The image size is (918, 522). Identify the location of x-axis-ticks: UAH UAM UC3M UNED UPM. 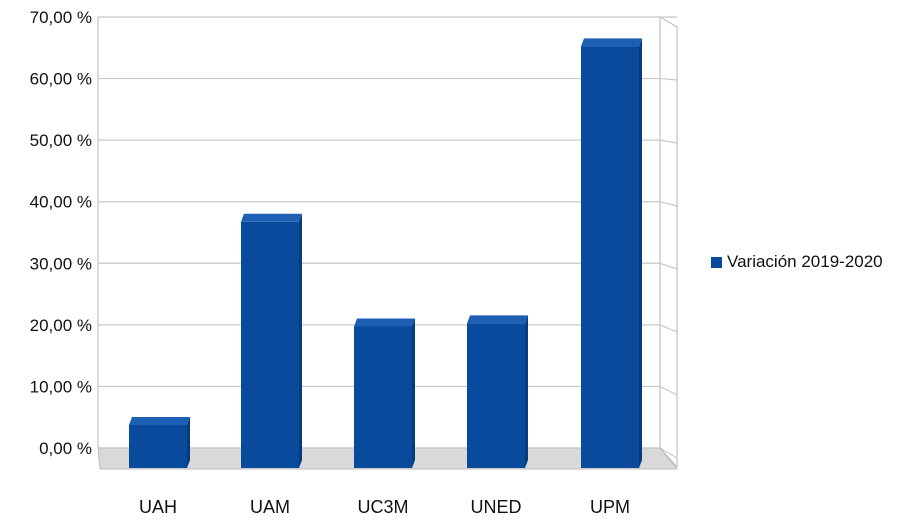
(384, 507).